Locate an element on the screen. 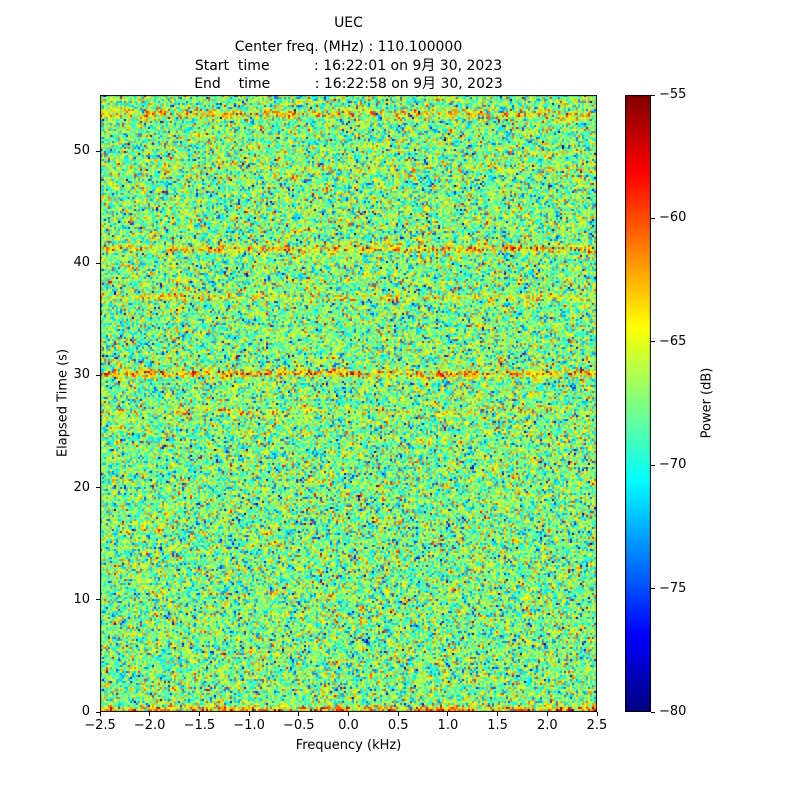 This screenshot has width=800, height=800. x-tick-label: 2.0 is located at coordinates (547, 725).